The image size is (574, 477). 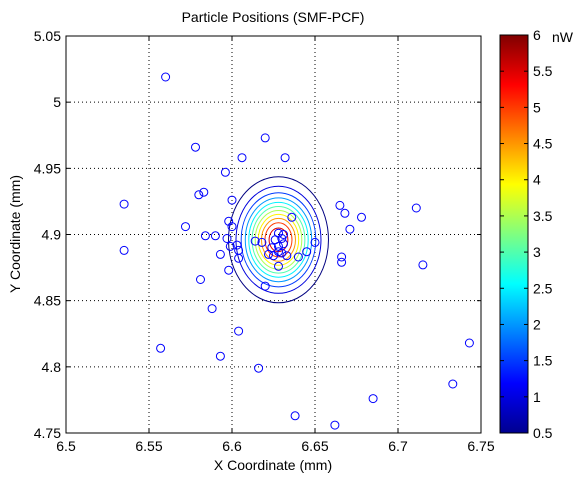 I want to click on y-tick-label: 4.85, so click(x=47, y=301).